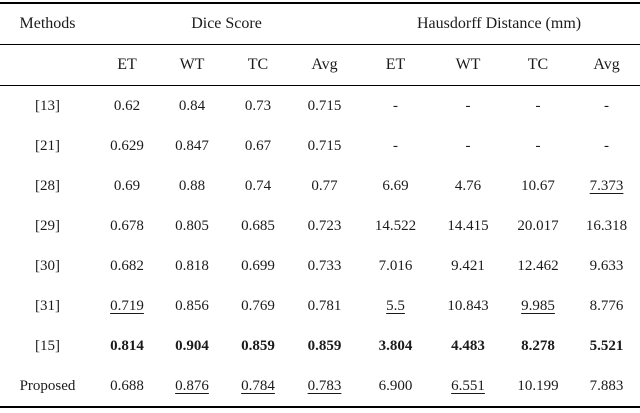 The width and height of the screenshot is (640, 413). Describe the element at coordinates (324, 186) in the screenshot. I see `value-cell: 0.77` at that location.